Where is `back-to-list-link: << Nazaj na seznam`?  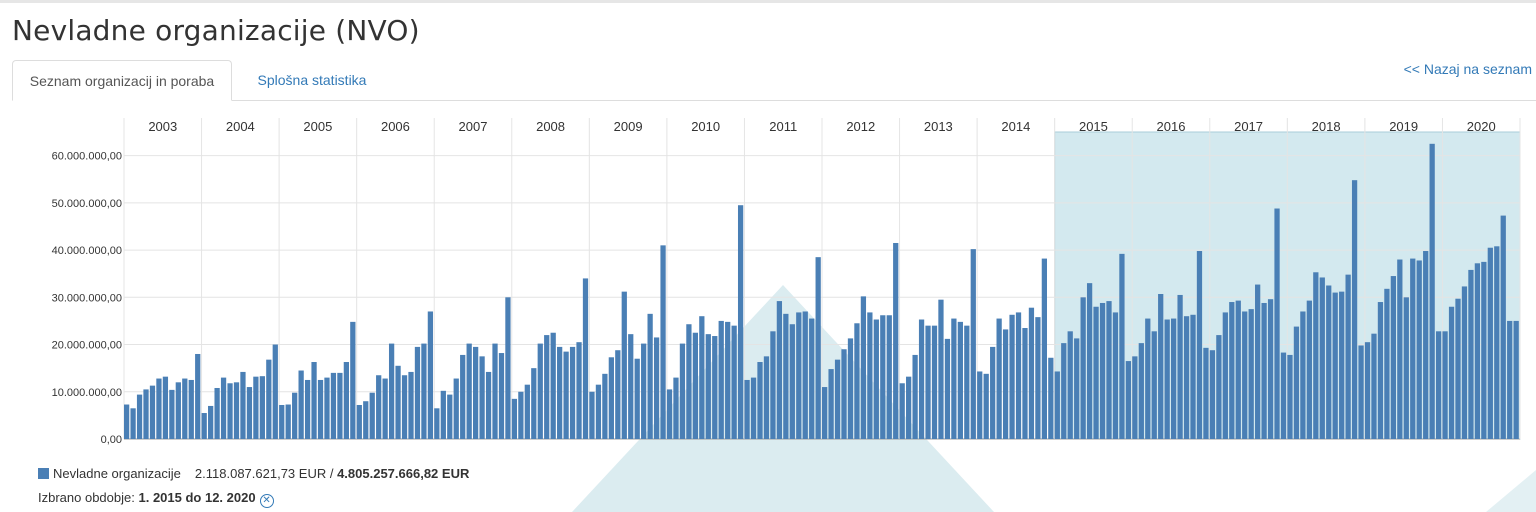 back-to-list-link: << Nazaj na seznam is located at coordinates (1467, 69).